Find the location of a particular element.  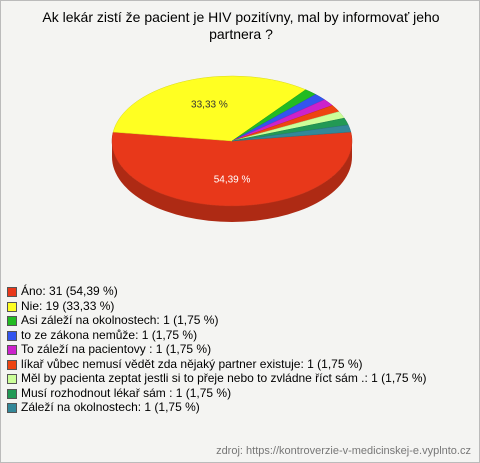

legend-item: Záleží na okolnostech: 1 (1,75 %) is located at coordinates (237, 407).